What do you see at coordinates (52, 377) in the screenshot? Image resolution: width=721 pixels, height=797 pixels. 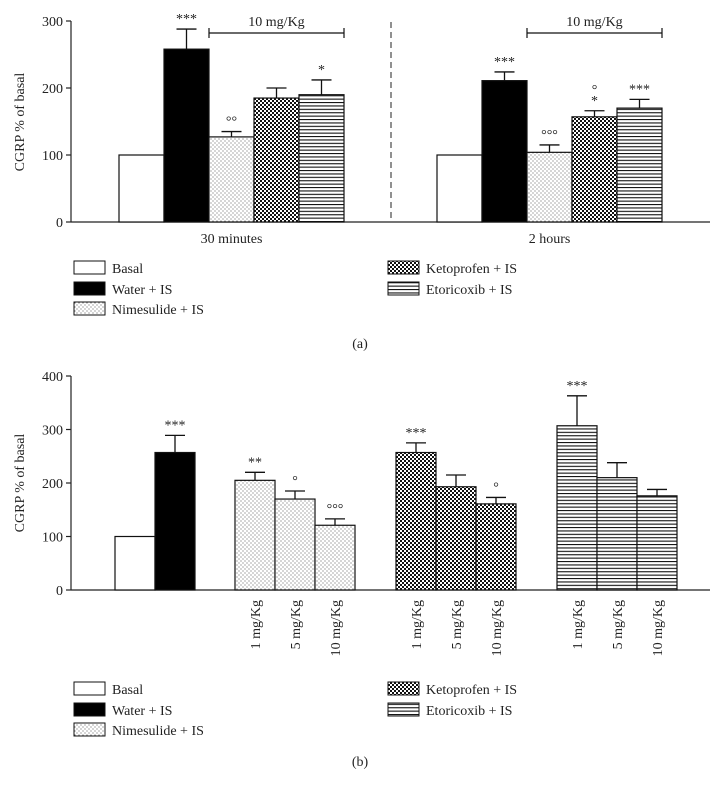 I see `panel-b-y-tick-label-400: 400` at bounding box center [52, 377].